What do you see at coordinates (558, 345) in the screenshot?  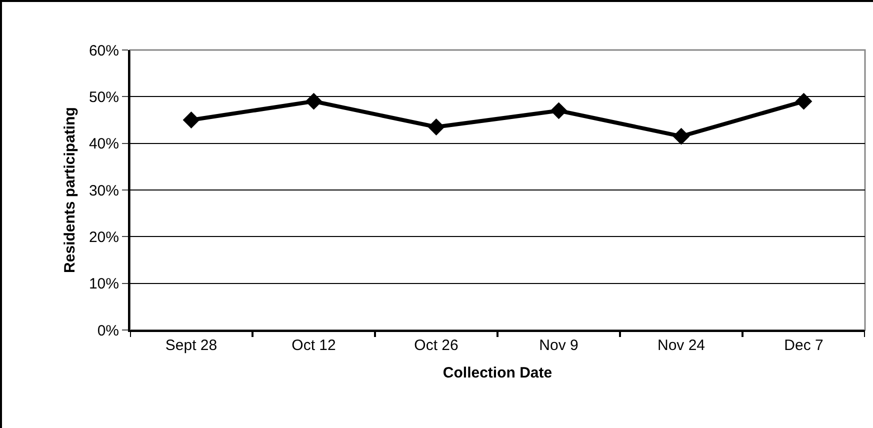 I see `x-tick-label: Nov 9` at bounding box center [558, 345].